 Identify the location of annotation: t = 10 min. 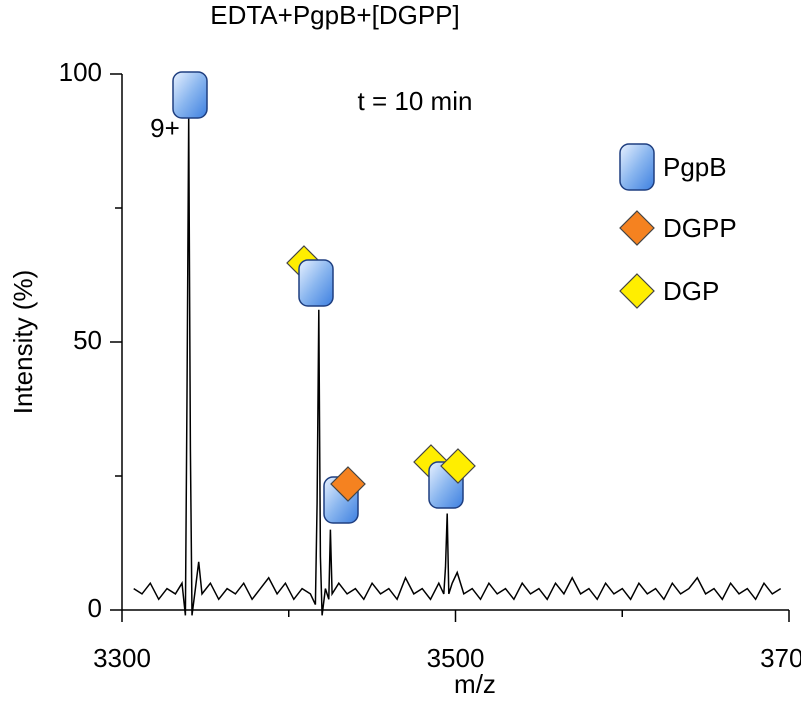
(415, 101).